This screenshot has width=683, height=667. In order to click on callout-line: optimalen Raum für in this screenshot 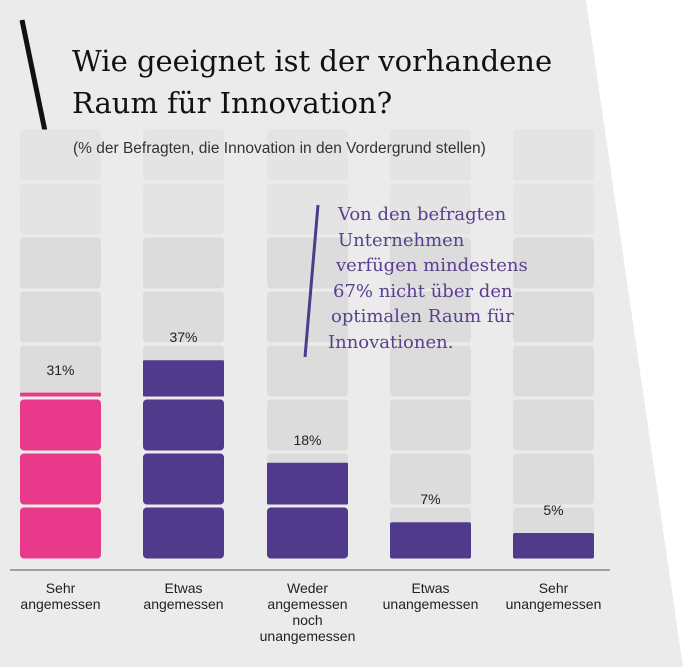, I will do `click(422, 316)`.